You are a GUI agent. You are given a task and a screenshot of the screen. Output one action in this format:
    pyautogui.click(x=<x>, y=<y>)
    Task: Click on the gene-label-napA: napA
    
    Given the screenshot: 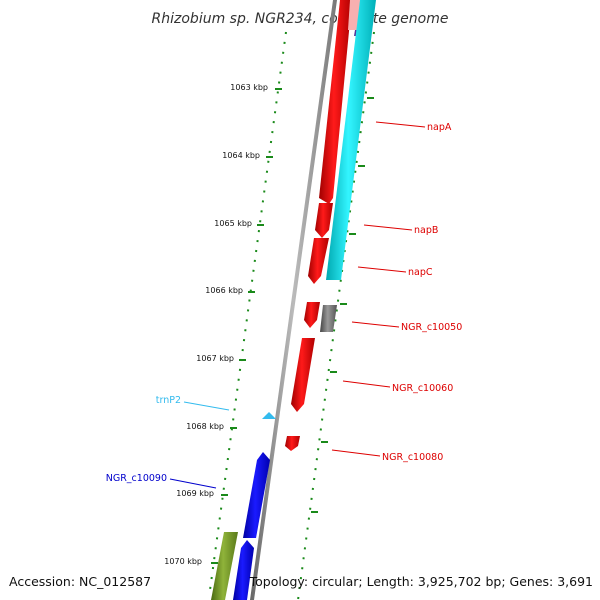 What is the action you would take?
    pyautogui.click(x=439, y=127)
    